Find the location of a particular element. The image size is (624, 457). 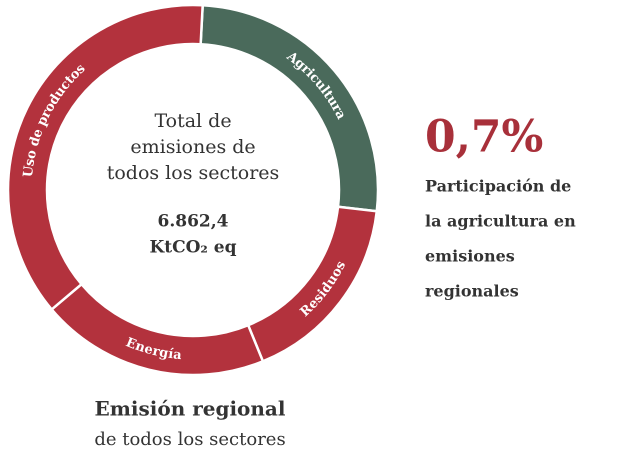

center-text: emisiones de is located at coordinates (192, 147).